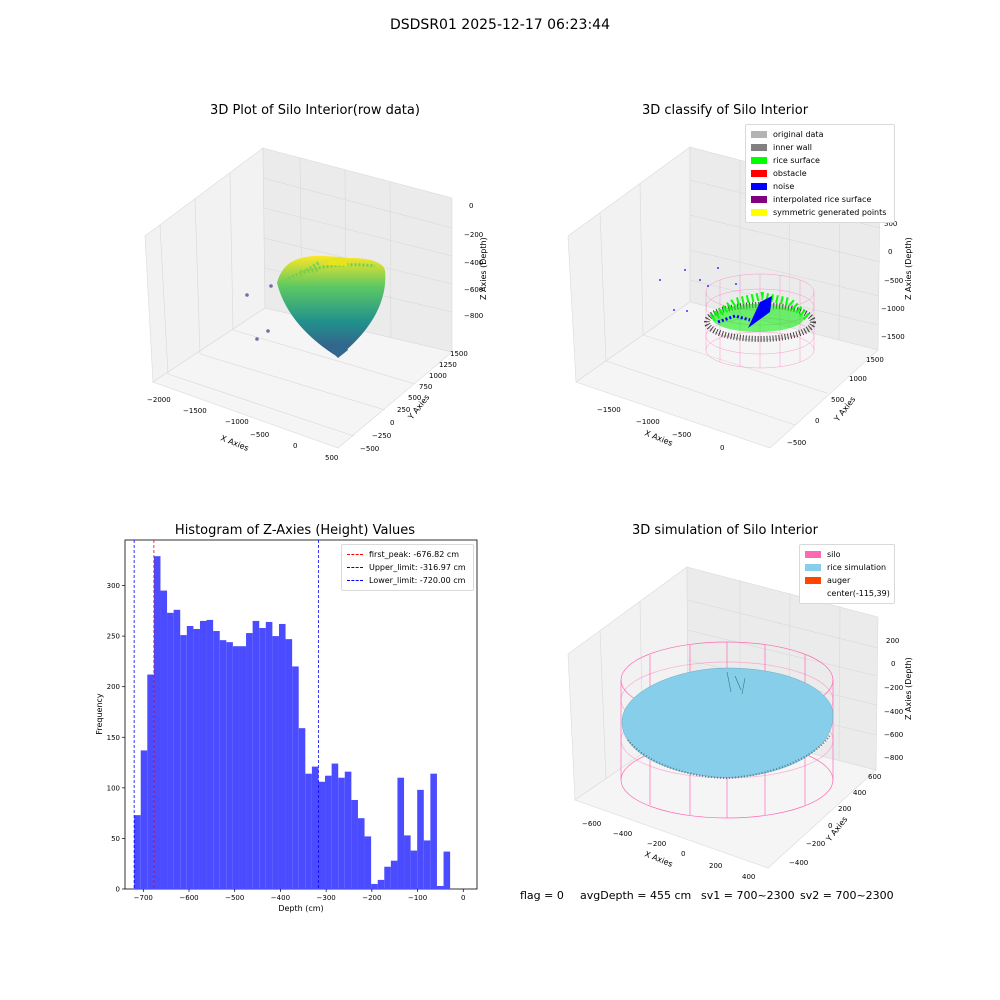 This screenshot has width=1000, height=1000. What do you see at coordinates (893, 735) in the screenshot?
I see `p4-ztick: −600` at bounding box center [893, 735].